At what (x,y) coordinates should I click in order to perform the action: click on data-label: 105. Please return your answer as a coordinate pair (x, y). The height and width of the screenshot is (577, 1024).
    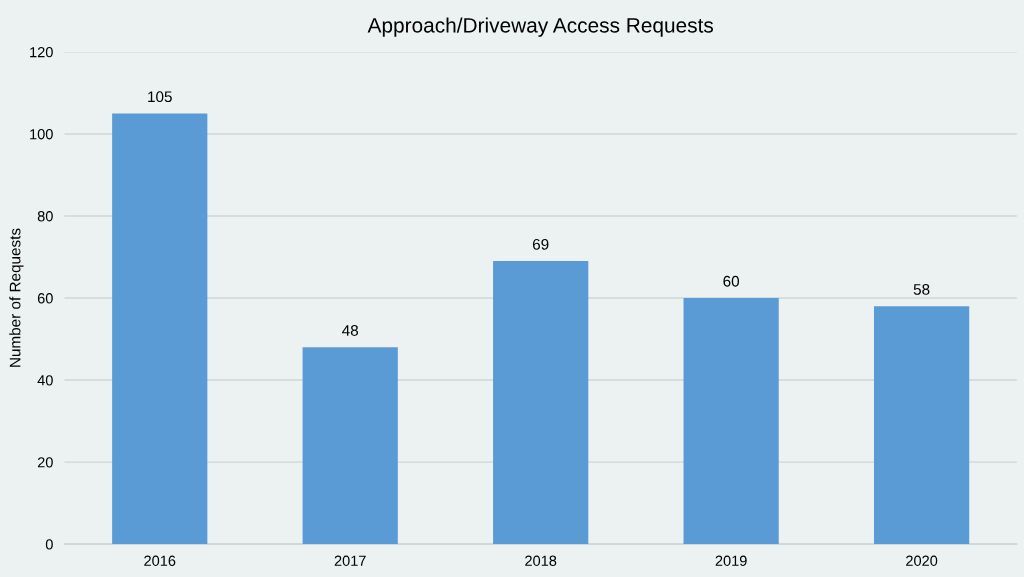
    Looking at the image, I should click on (160, 97).